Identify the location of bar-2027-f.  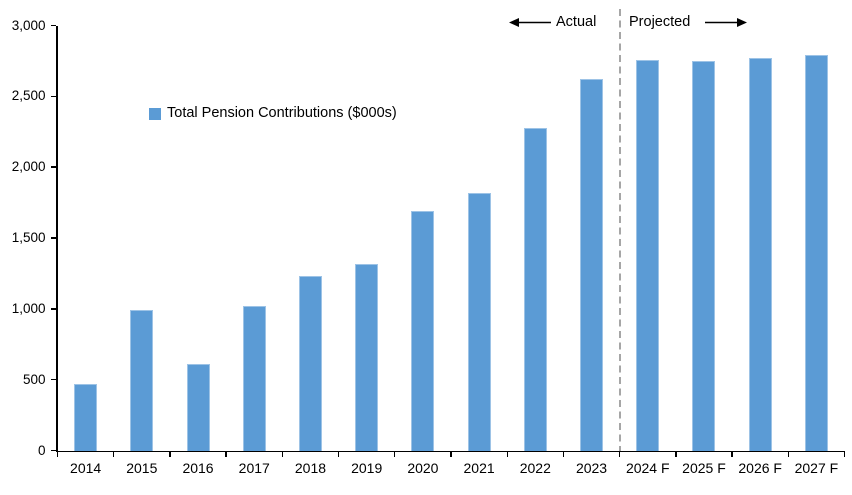
(816, 253).